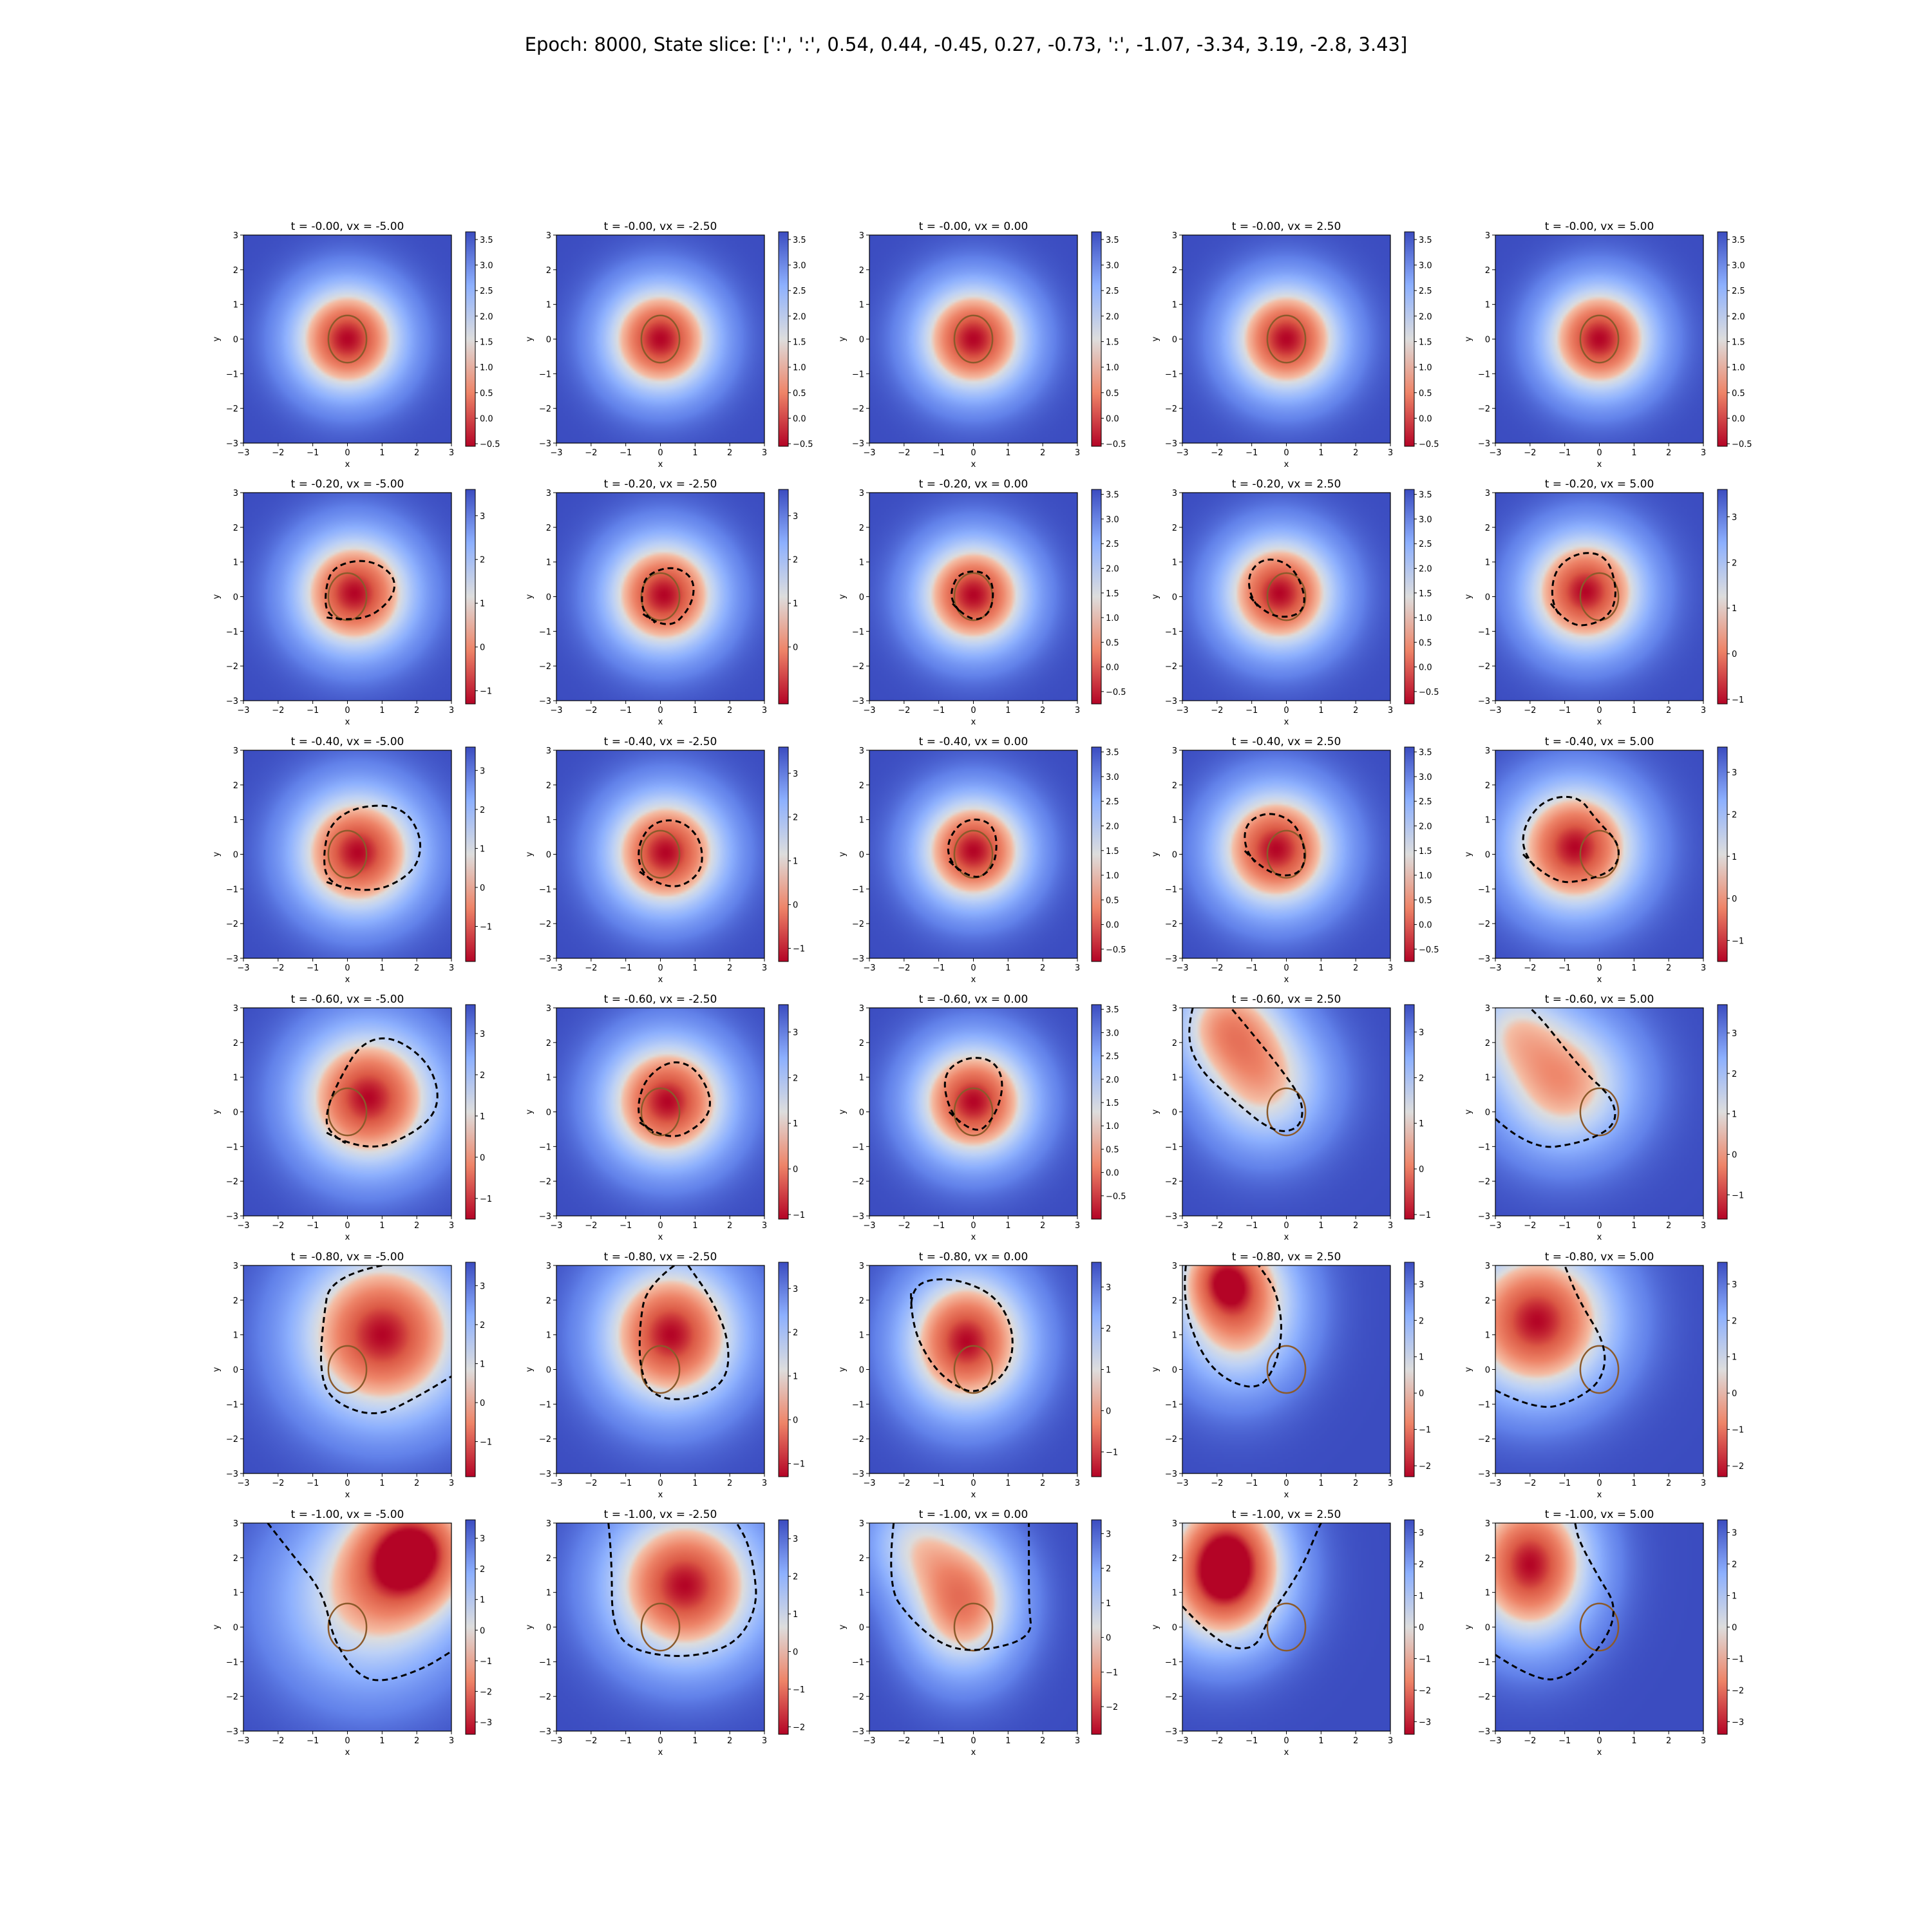  Describe the element at coordinates (486, 317) in the screenshot. I see `colorbar-tick-label: 2.0` at that location.